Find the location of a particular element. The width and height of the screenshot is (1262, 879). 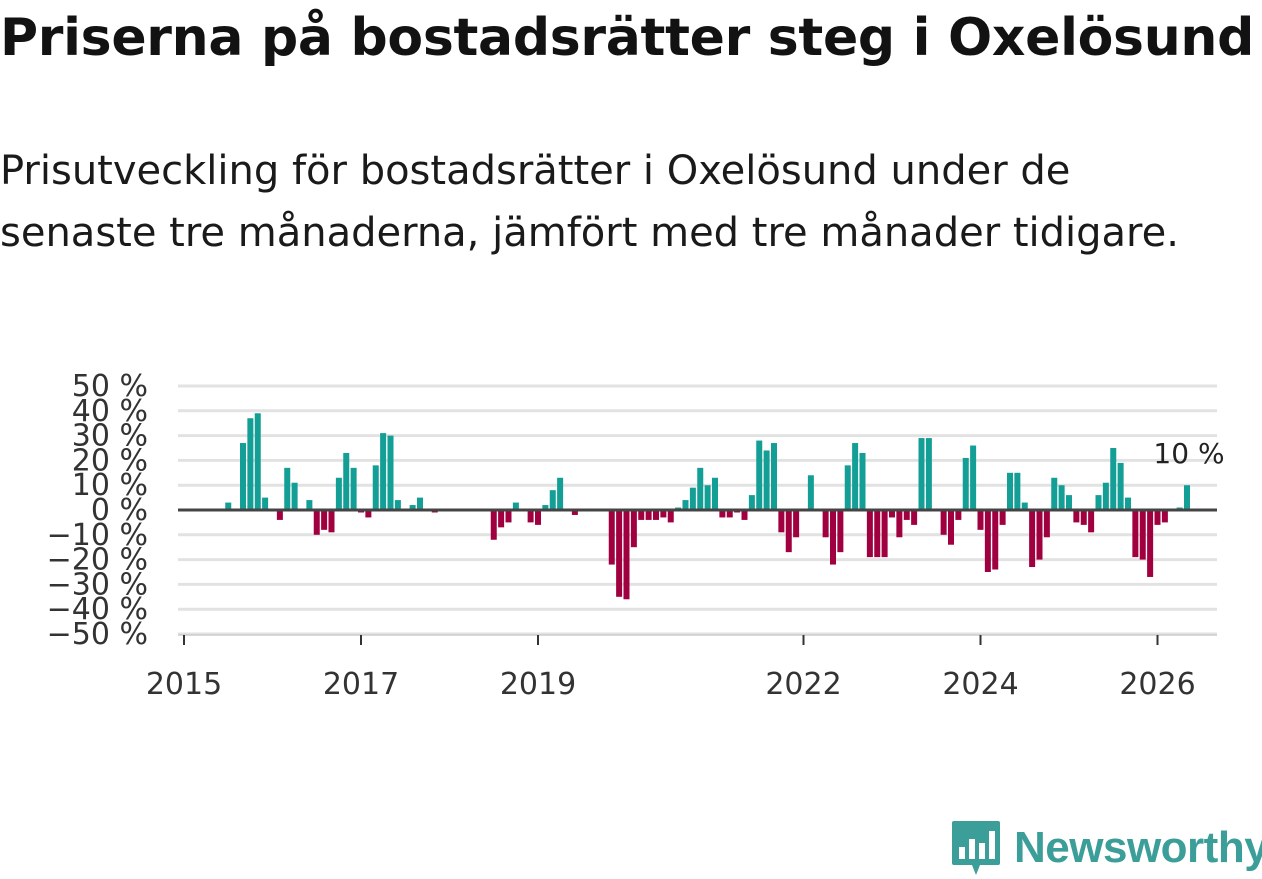

y-tick-label: 30 % is located at coordinates (110, 436).